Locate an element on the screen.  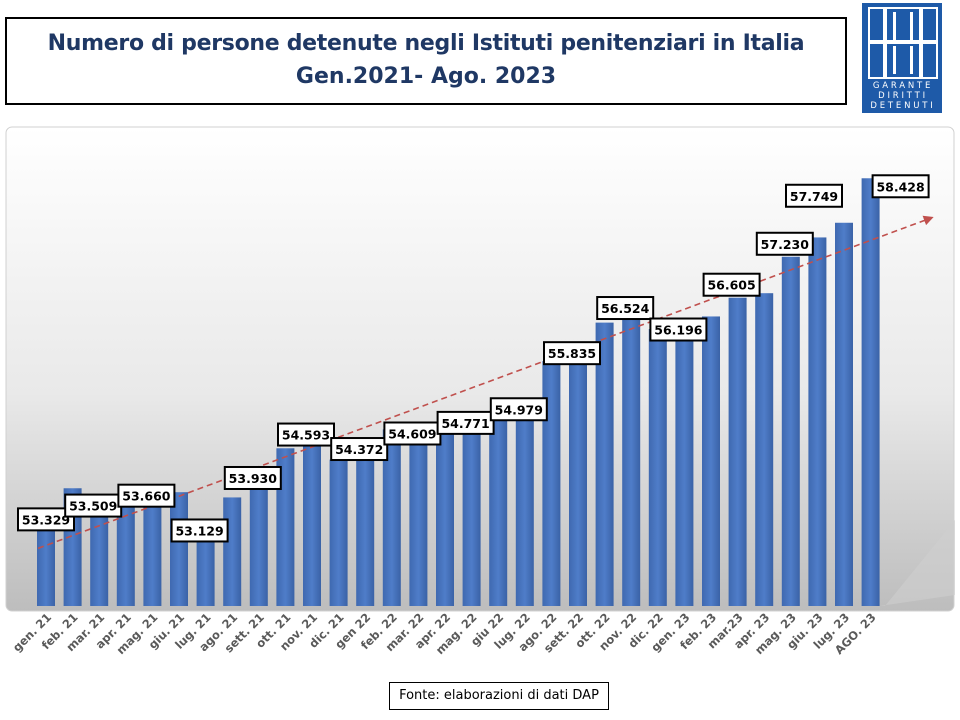
data-label: 56.196 is located at coordinates (678, 329).